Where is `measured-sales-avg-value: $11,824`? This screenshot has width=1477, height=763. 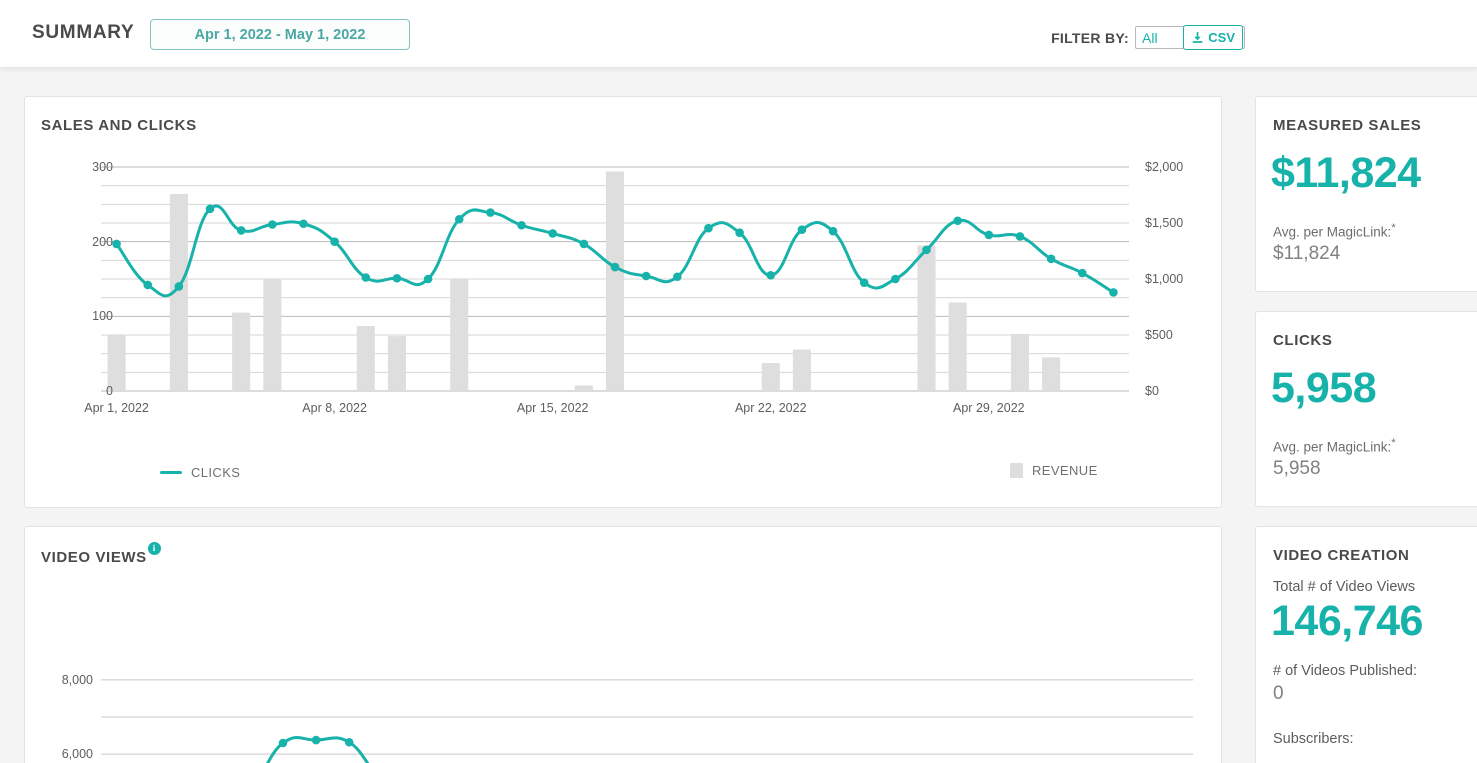
measured-sales-avg-value: $11,824 is located at coordinates (1307, 253).